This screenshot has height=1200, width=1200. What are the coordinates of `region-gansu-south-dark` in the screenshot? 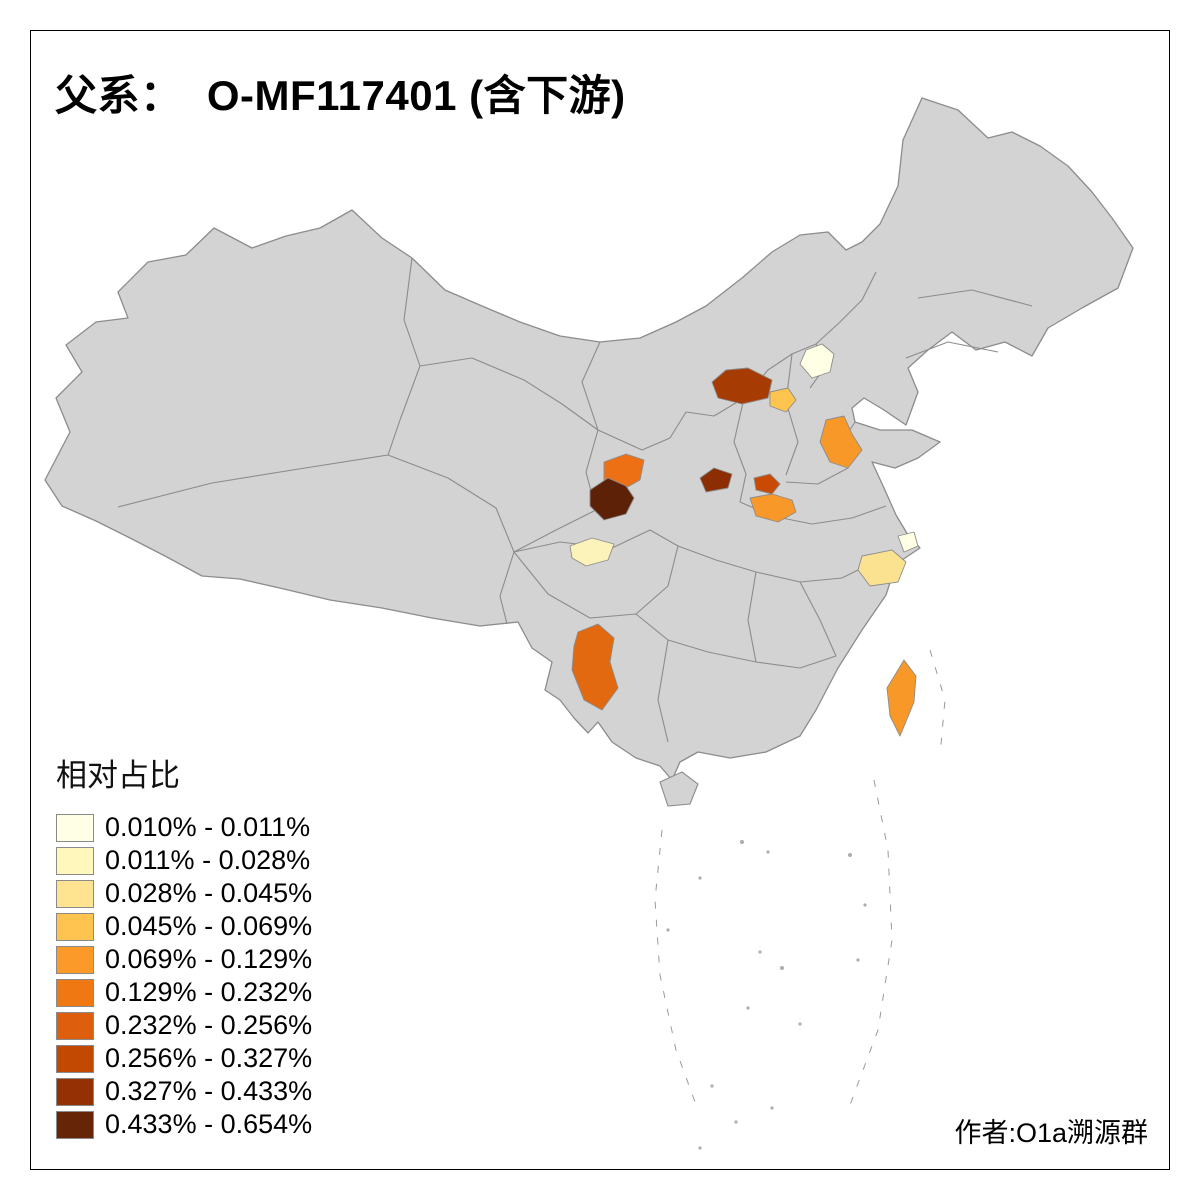 It's located at (612, 499).